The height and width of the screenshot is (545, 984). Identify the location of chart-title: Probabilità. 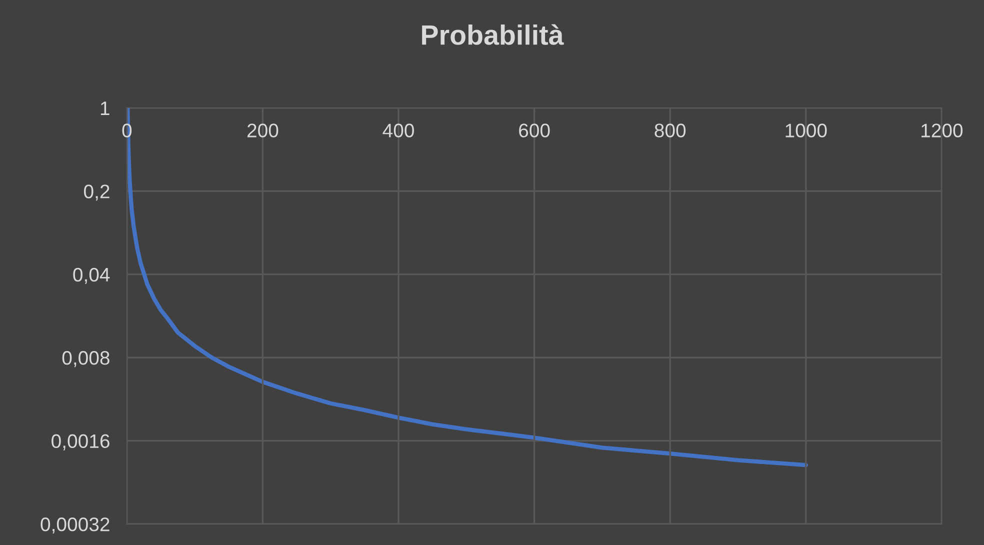
(493, 34).